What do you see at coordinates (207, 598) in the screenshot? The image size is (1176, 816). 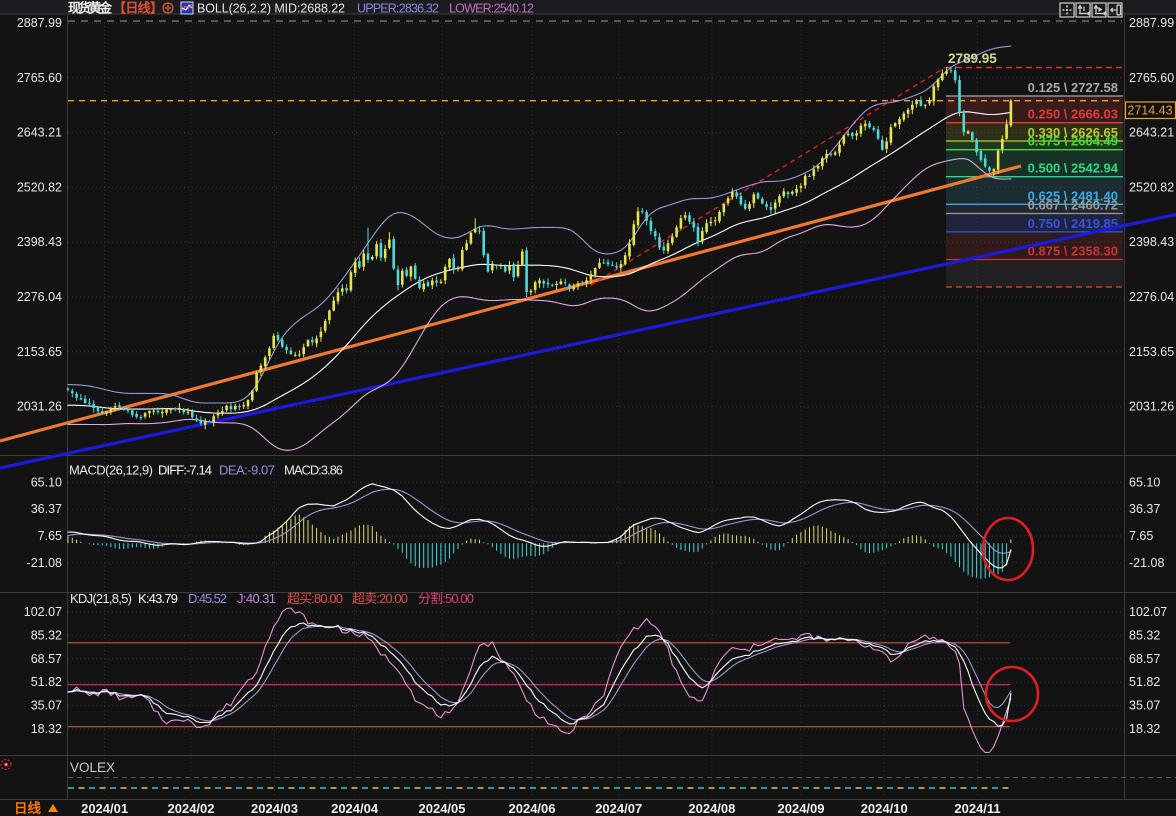 I see `svg-text: D:45.52` at bounding box center [207, 598].